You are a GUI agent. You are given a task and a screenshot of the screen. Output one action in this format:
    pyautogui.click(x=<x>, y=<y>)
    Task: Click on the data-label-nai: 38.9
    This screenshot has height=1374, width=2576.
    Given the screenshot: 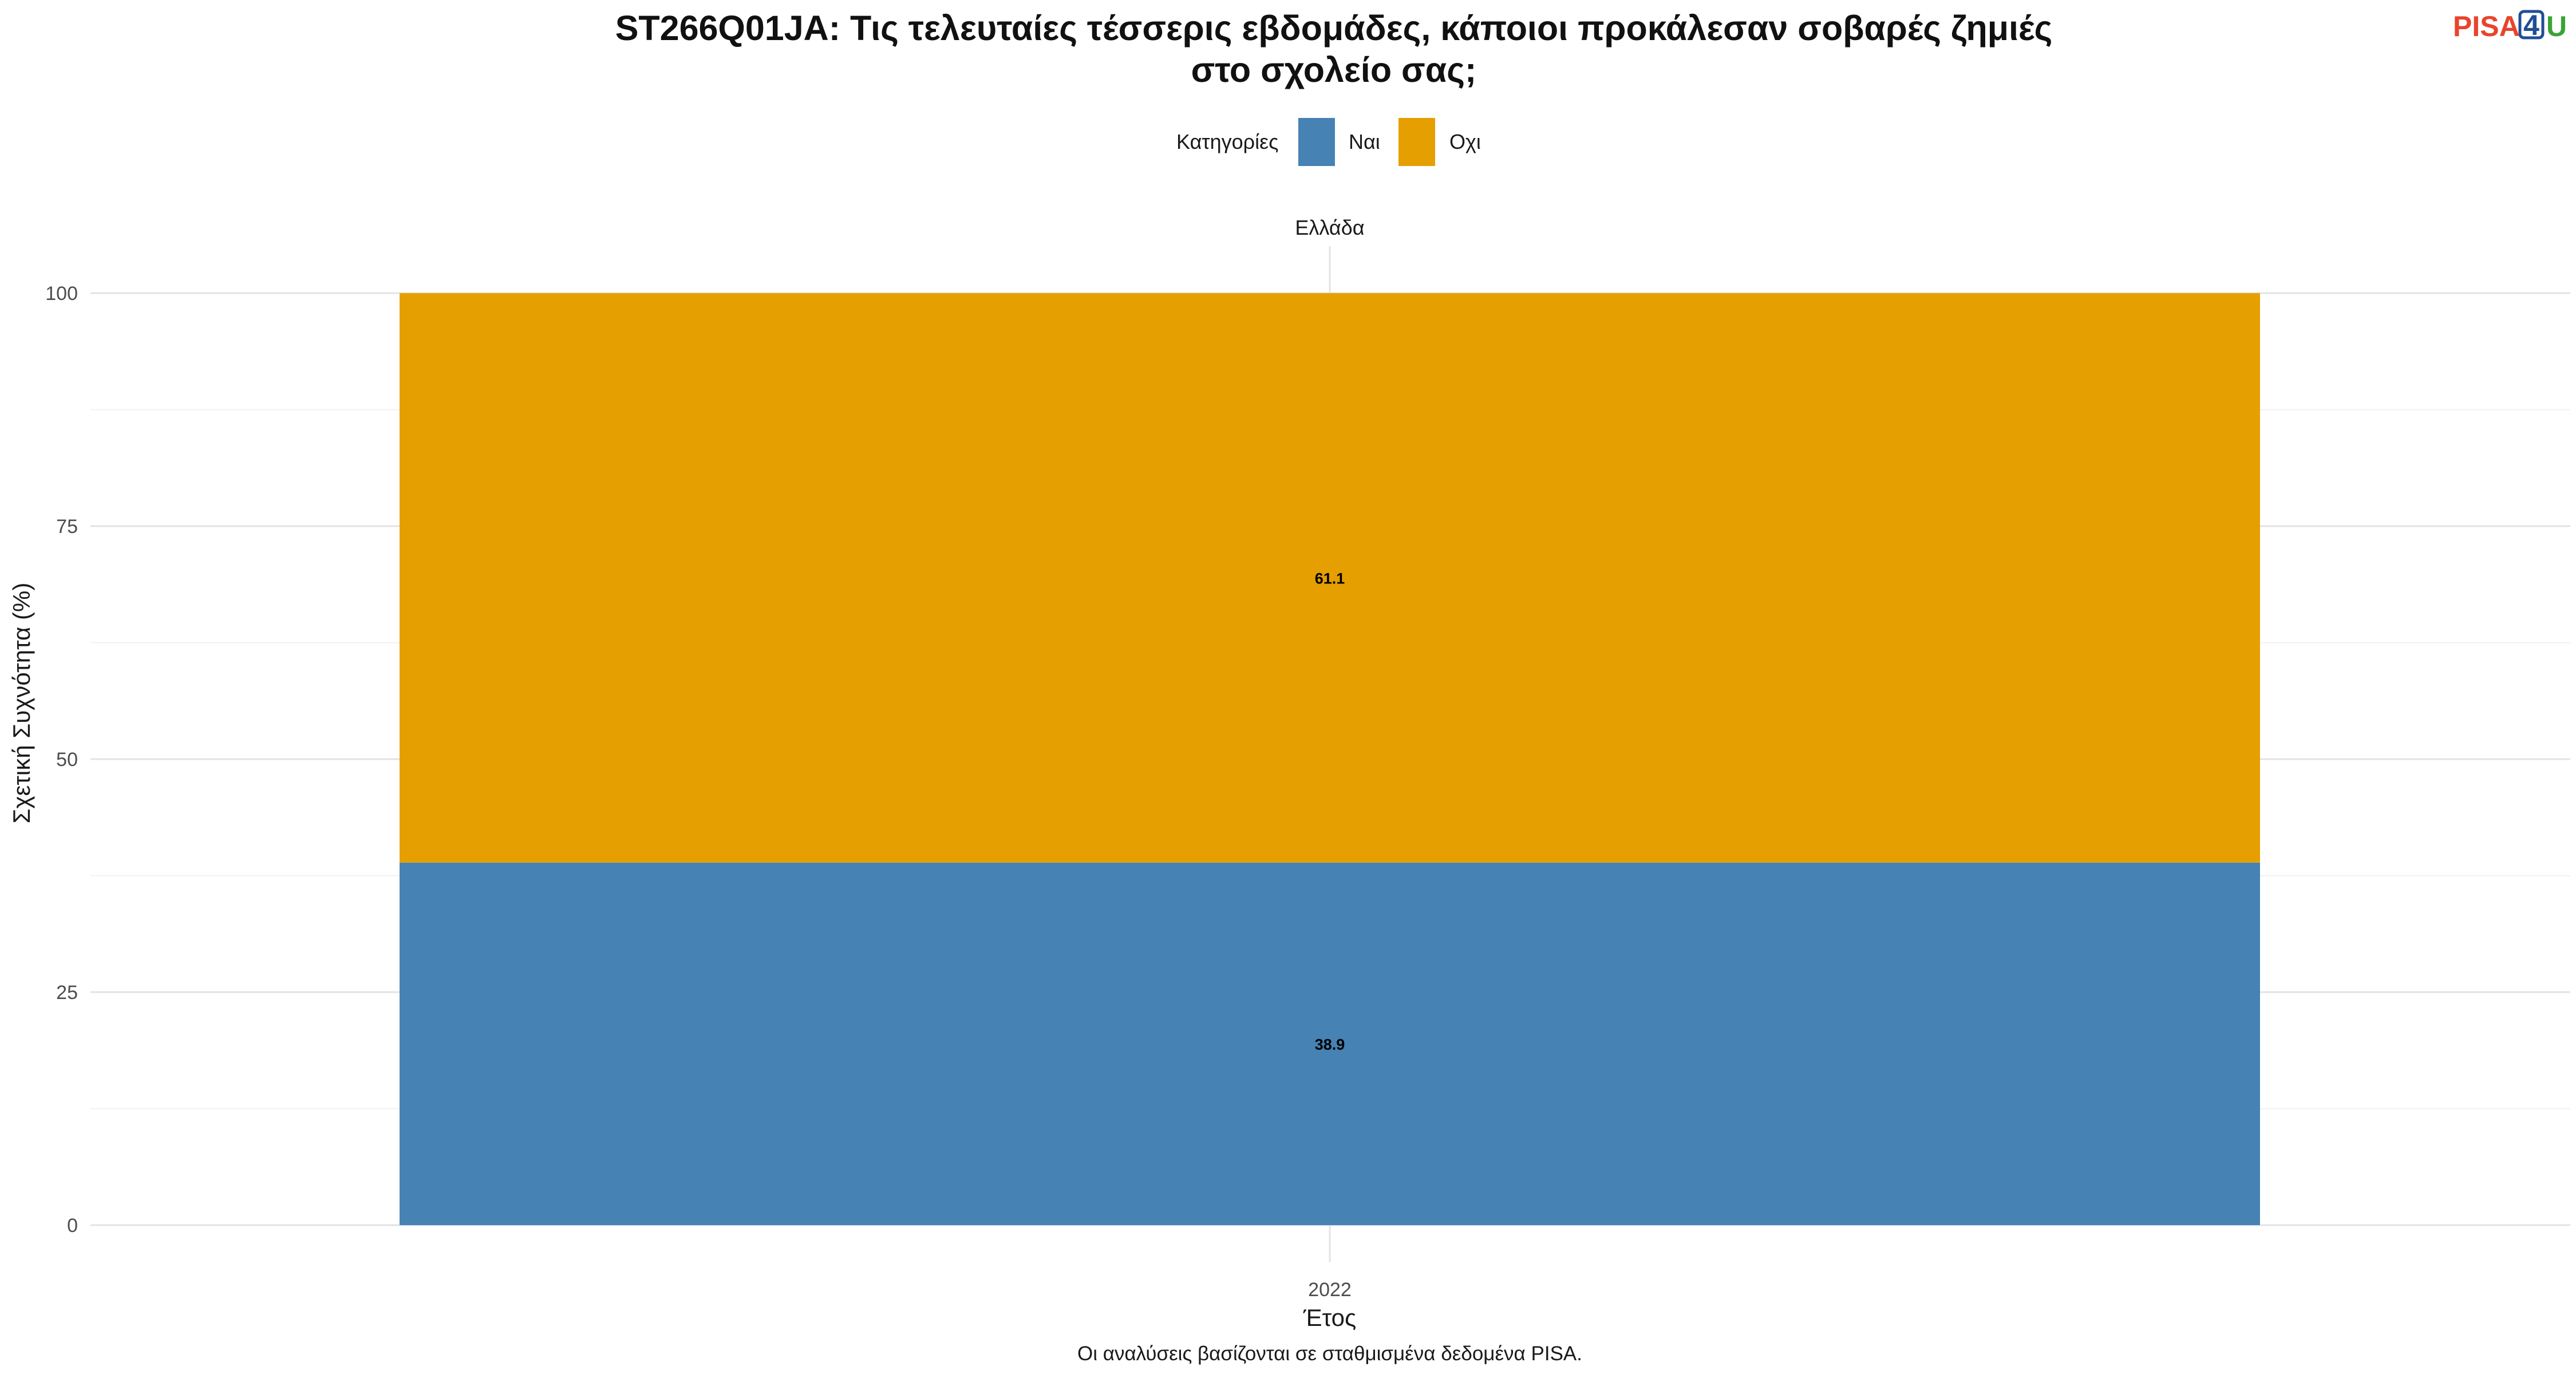 What is the action you would take?
    pyautogui.click(x=1330, y=1044)
    